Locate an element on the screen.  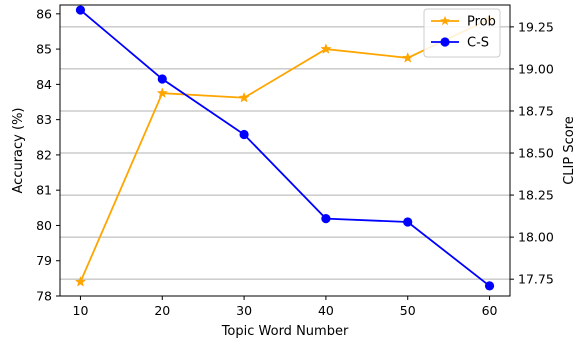
legend-item-c-s: C-S is located at coordinates (460, 43).